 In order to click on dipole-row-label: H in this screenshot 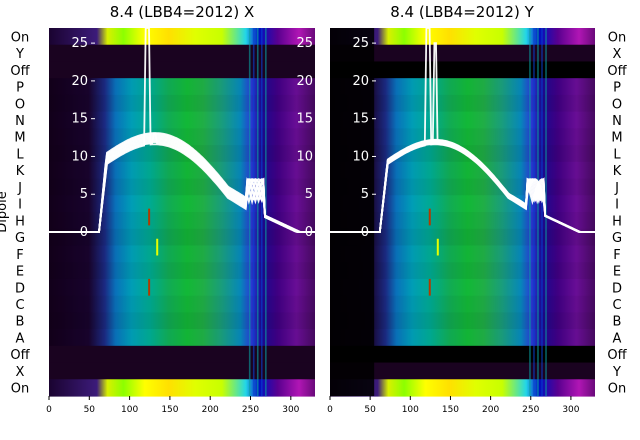, I will do `click(20, 221)`.